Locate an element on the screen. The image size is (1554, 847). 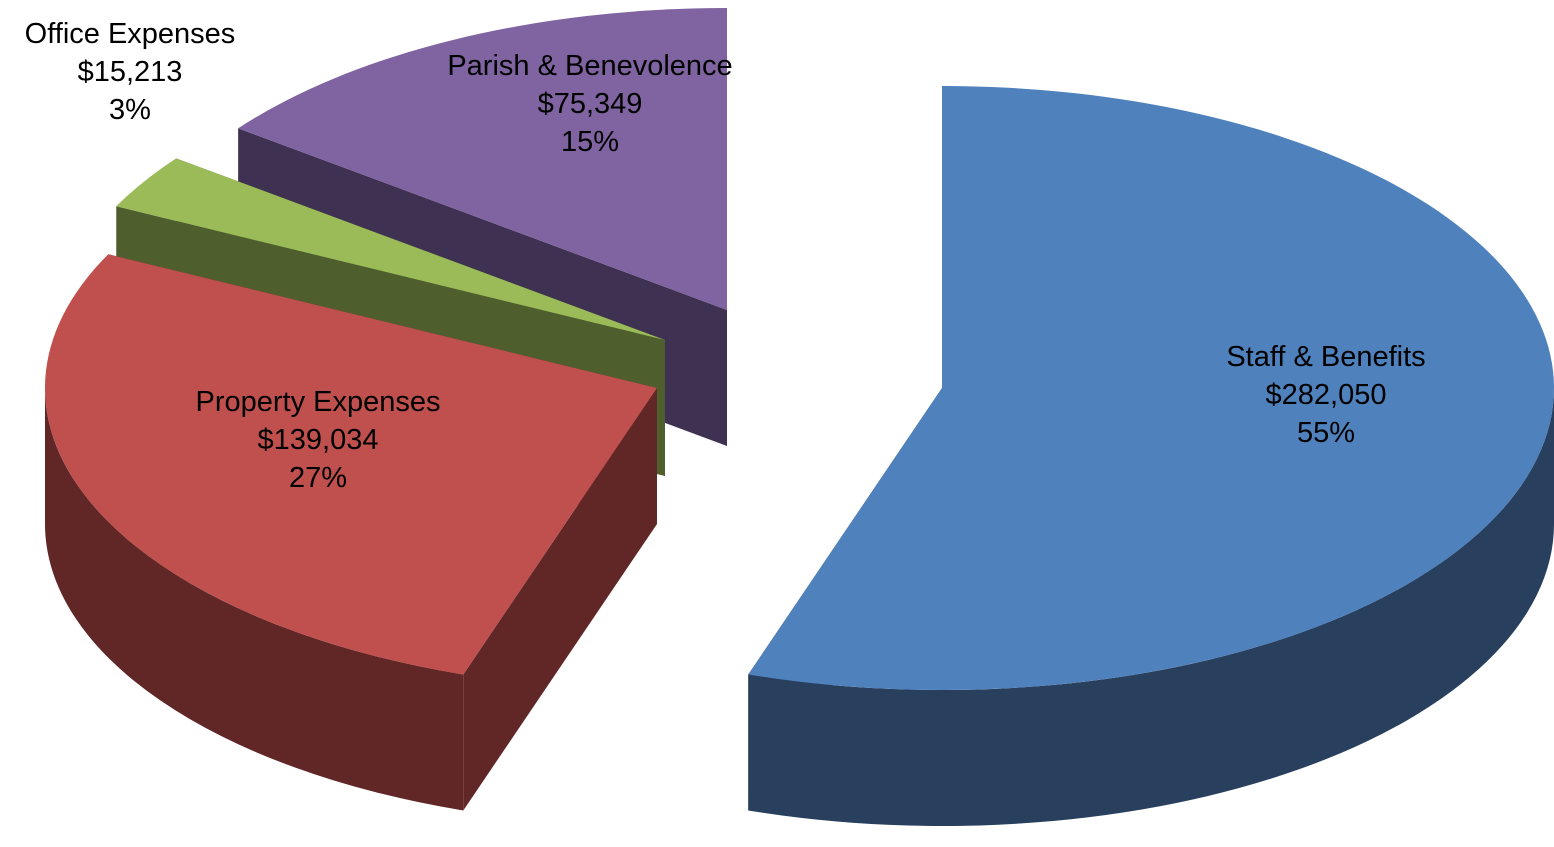
slice-label-percent: 15% is located at coordinates (590, 142).